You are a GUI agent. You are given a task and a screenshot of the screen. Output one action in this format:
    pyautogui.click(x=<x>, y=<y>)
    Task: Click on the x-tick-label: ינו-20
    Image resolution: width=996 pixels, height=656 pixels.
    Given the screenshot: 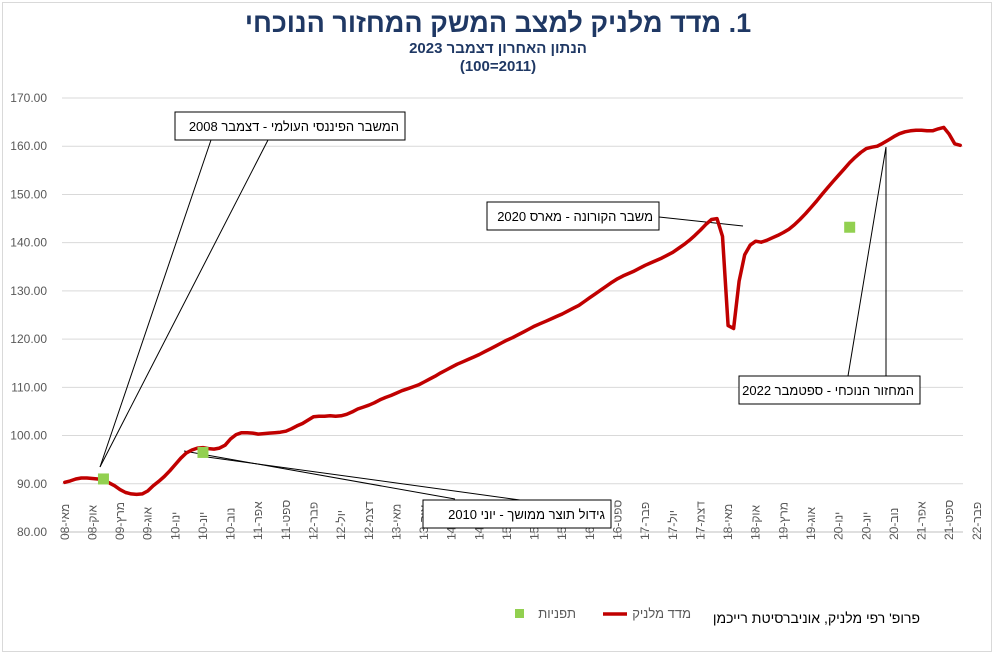 What is the action you would take?
    pyautogui.click(x=839, y=526)
    